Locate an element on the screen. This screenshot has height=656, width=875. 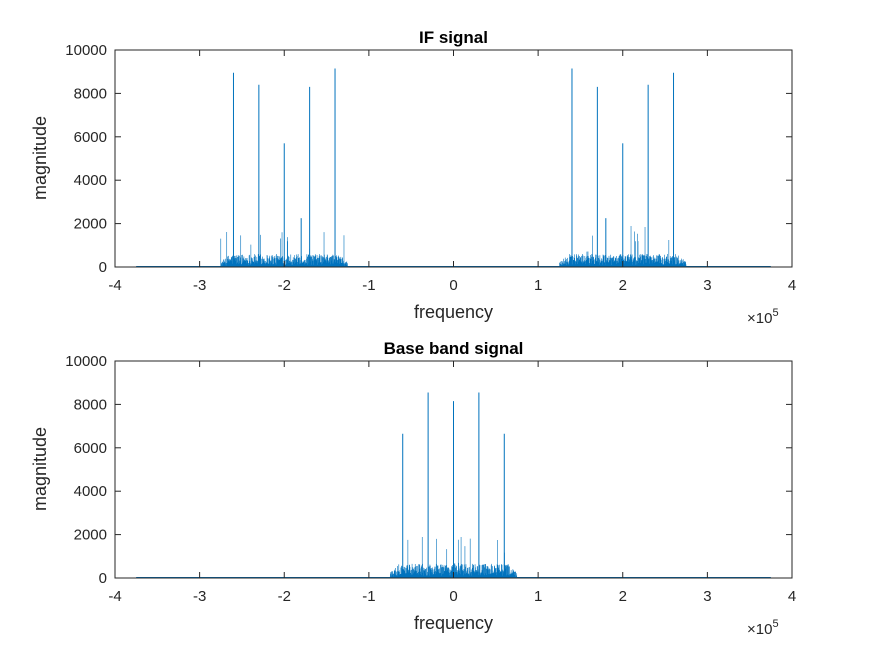
baseband-signal-x-exponent-base: ×10 is located at coordinates (759, 629).